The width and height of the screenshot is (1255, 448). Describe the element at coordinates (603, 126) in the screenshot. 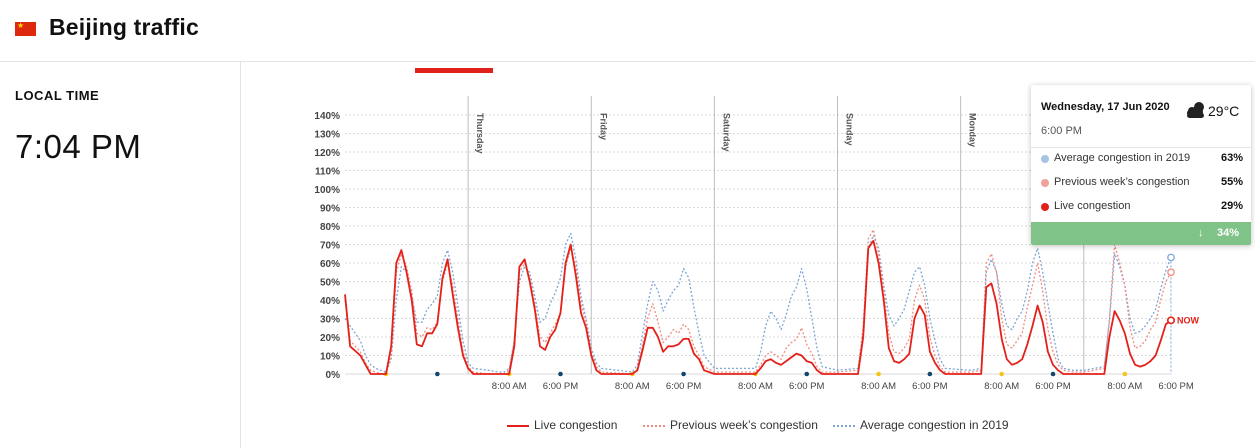

I see `day-label: Friday` at that location.